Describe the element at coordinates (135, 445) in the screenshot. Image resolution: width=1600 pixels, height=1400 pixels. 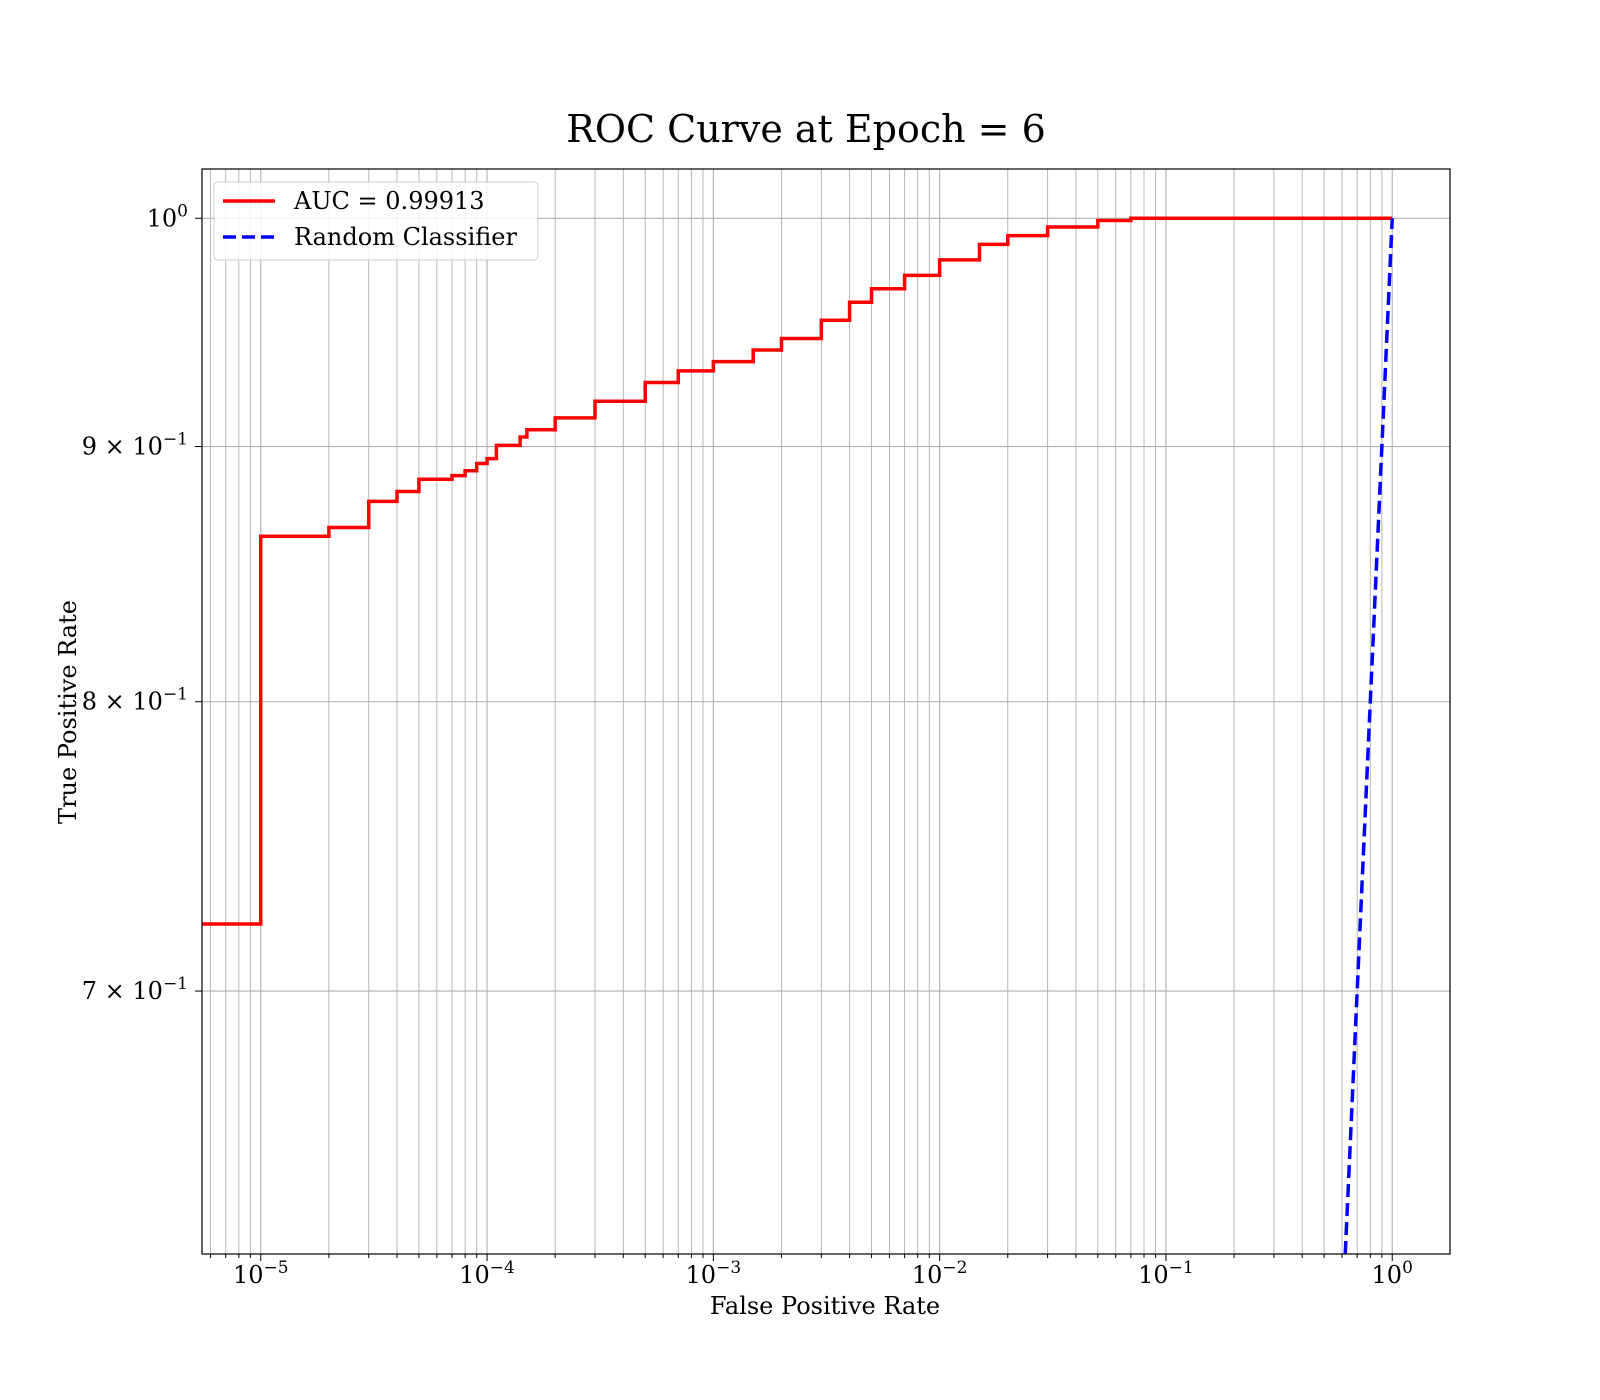
I see `y-tick-label: 9 × 10⁻¹` at that location.